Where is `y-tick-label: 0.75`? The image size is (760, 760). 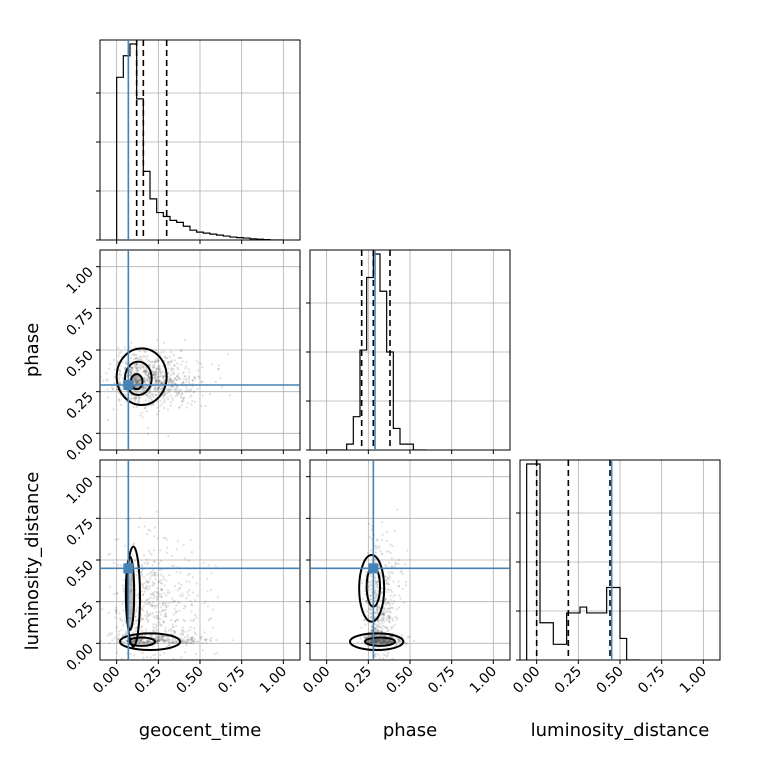 y-tick-label: 0.75 is located at coordinates (79, 322).